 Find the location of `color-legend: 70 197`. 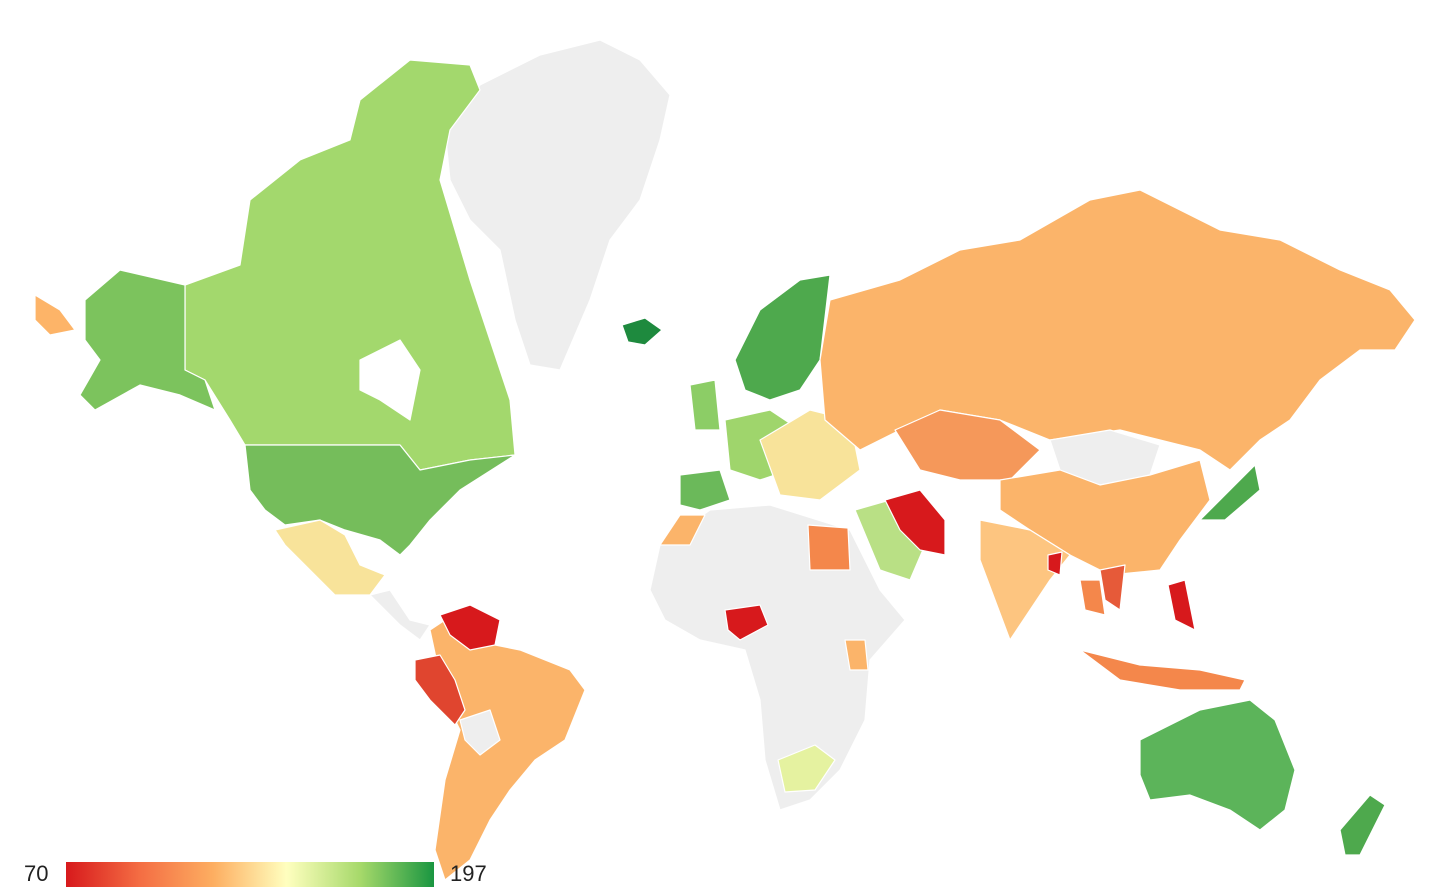

color-legend: 70 197 is located at coordinates (255, 874).